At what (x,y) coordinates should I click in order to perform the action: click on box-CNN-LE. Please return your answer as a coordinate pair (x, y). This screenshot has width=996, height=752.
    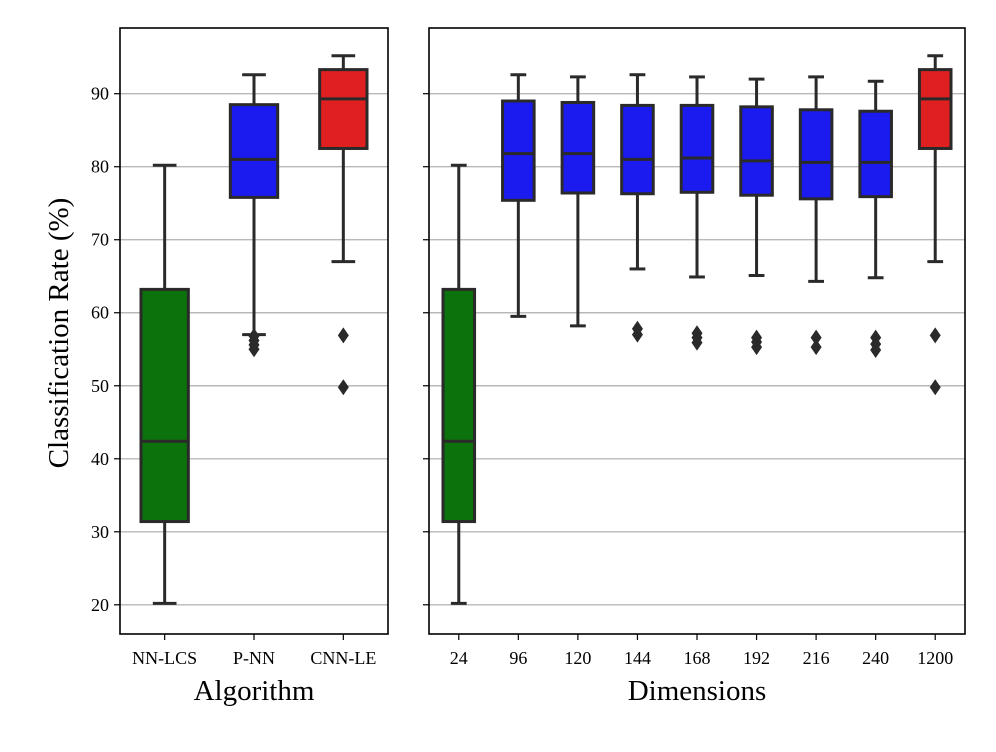
    Looking at the image, I should click on (343, 109).